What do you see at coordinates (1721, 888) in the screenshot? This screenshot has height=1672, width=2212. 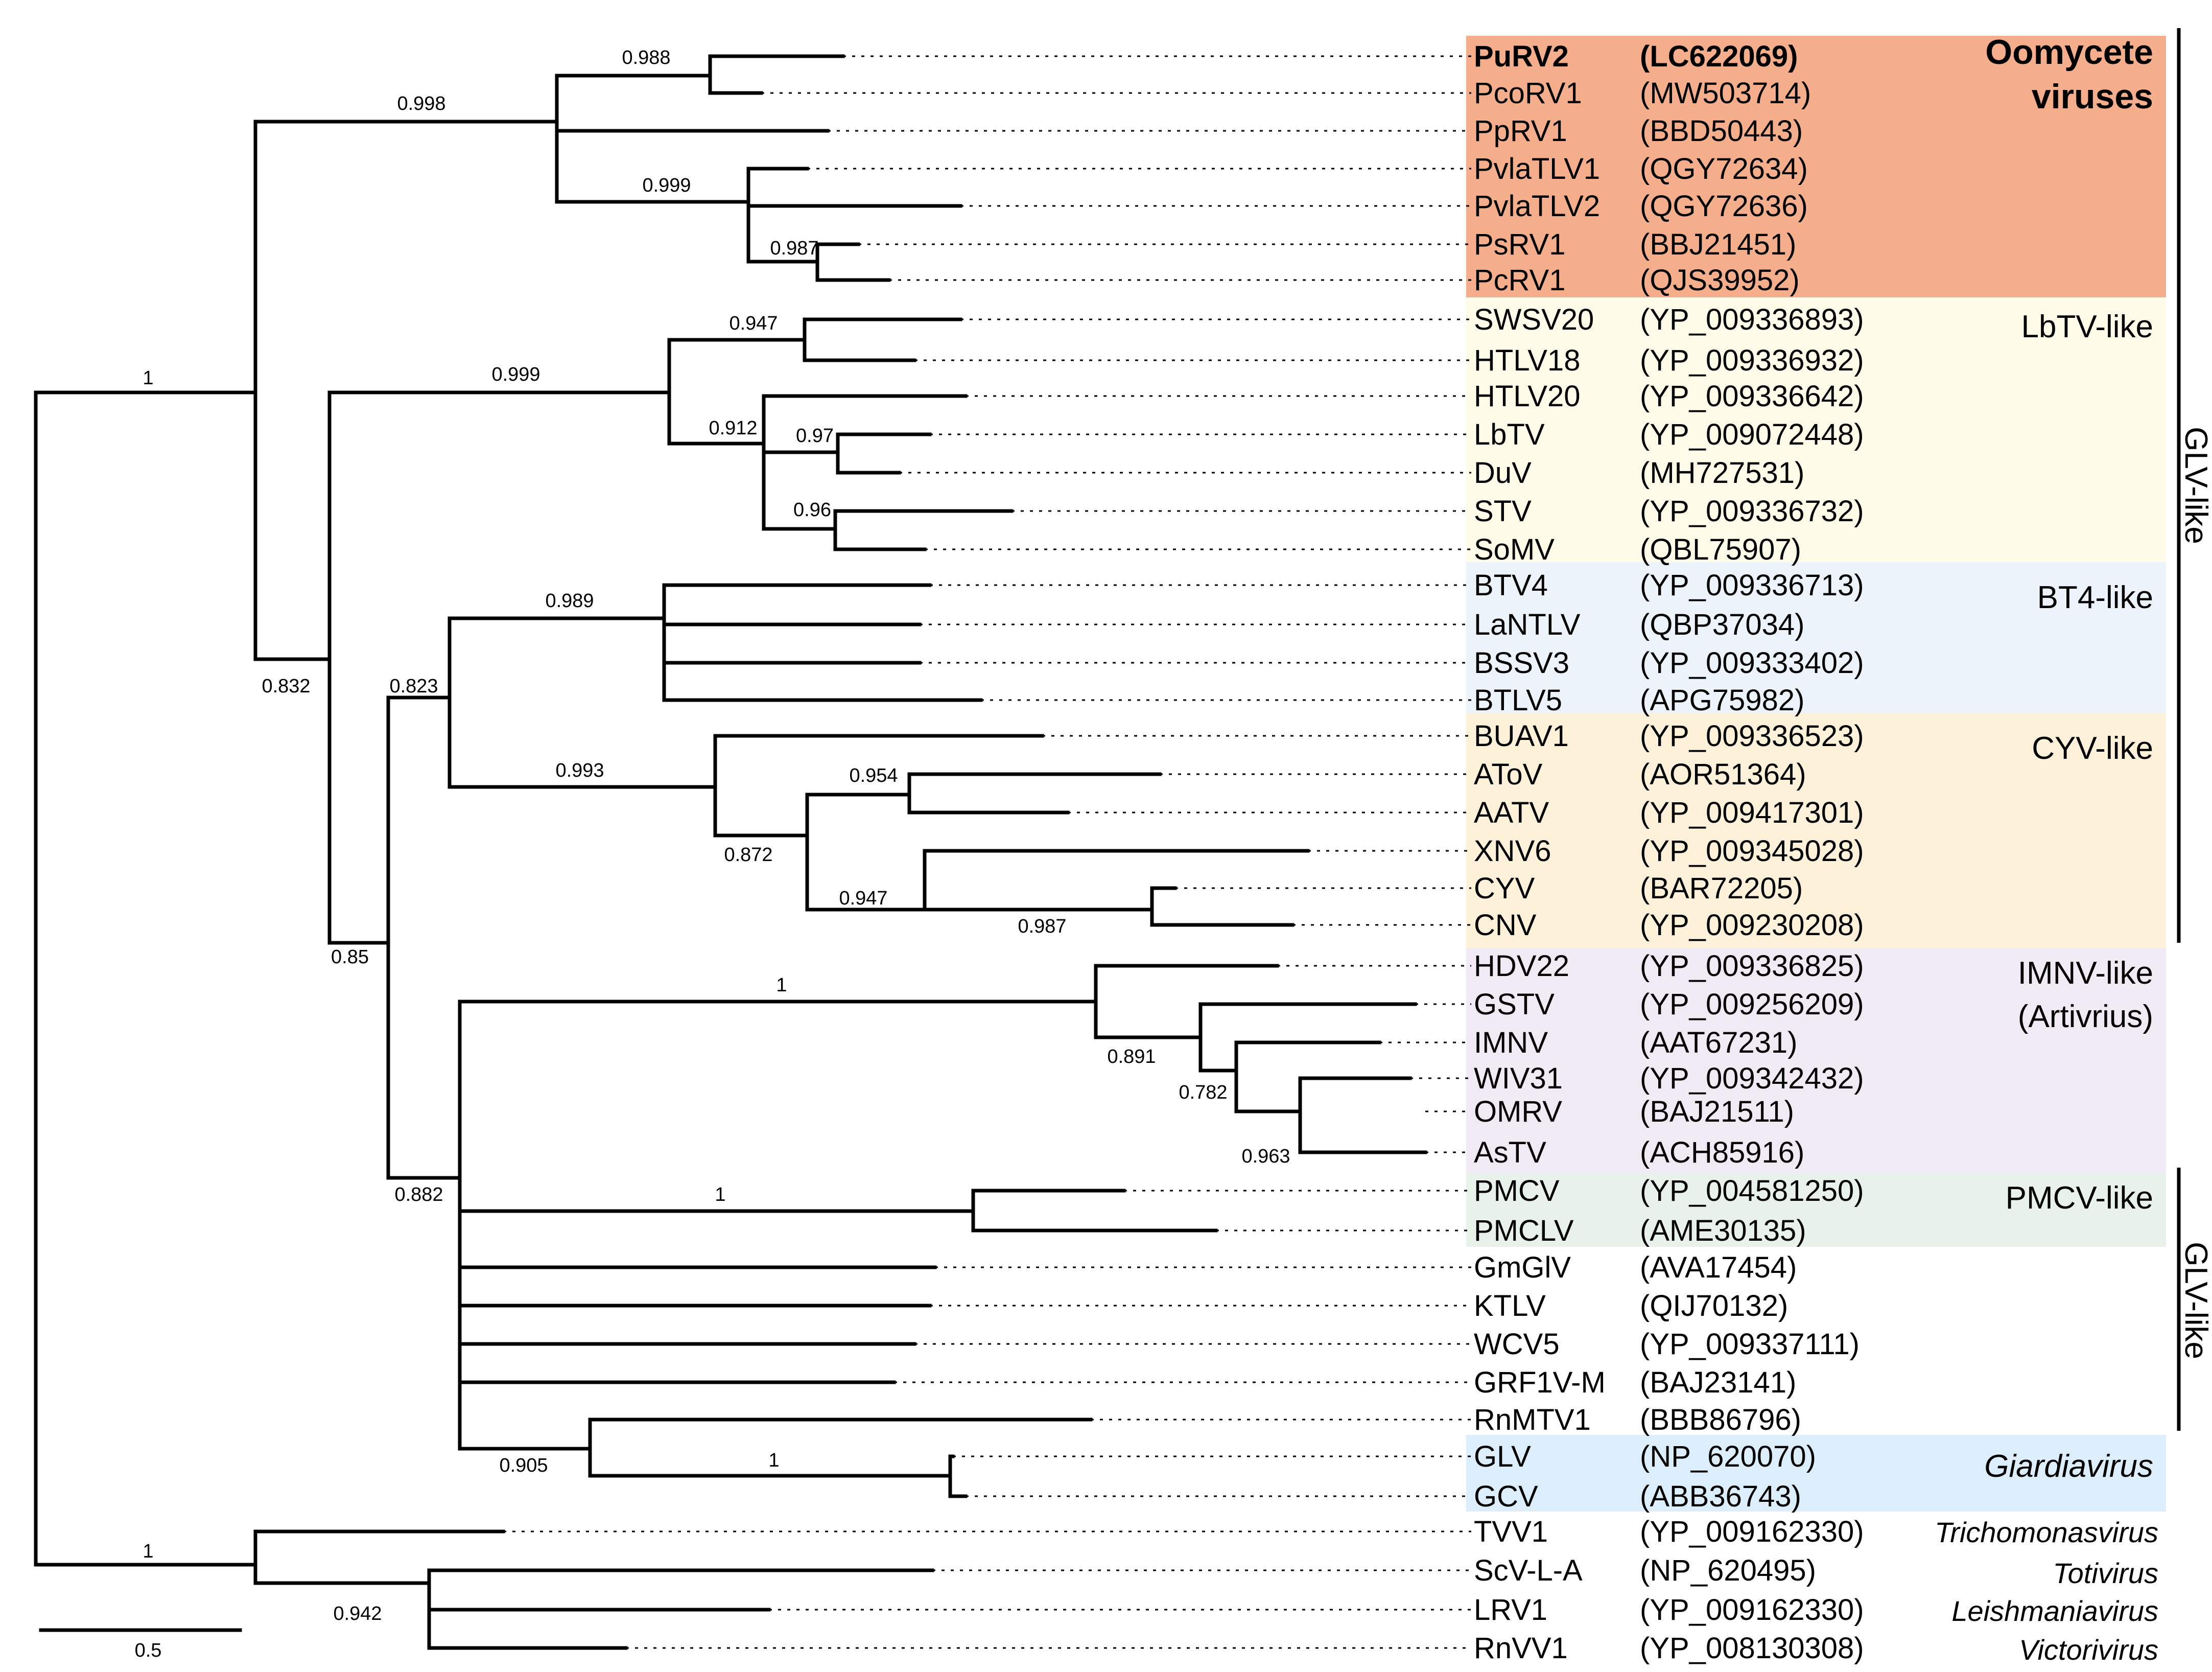 I see `leaf-accession: (BAR72205)` at bounding box center [1721, 888].